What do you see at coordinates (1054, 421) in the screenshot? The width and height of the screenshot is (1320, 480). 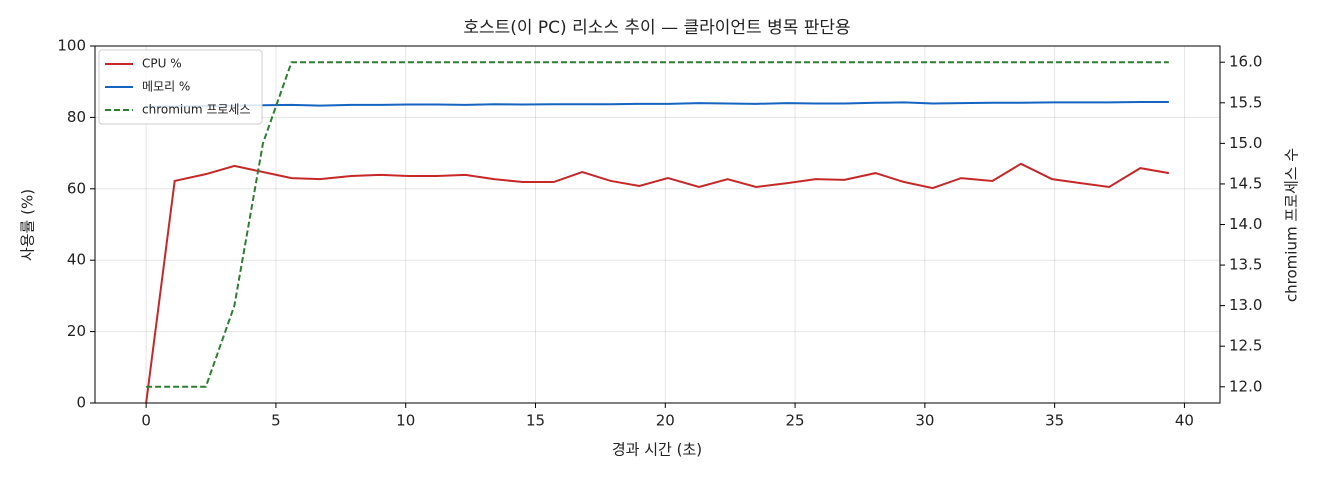 I see `x-tick-label: 35` at bounding box center [1054, 421].